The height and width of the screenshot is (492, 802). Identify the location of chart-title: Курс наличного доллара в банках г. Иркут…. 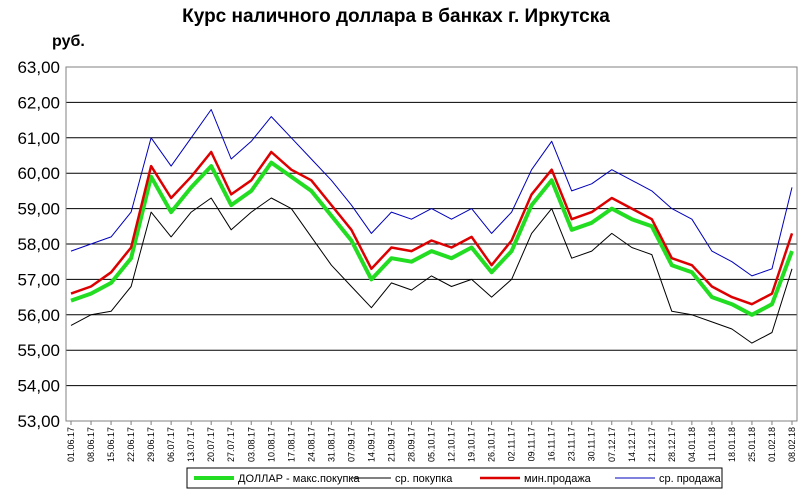
(396, 16).